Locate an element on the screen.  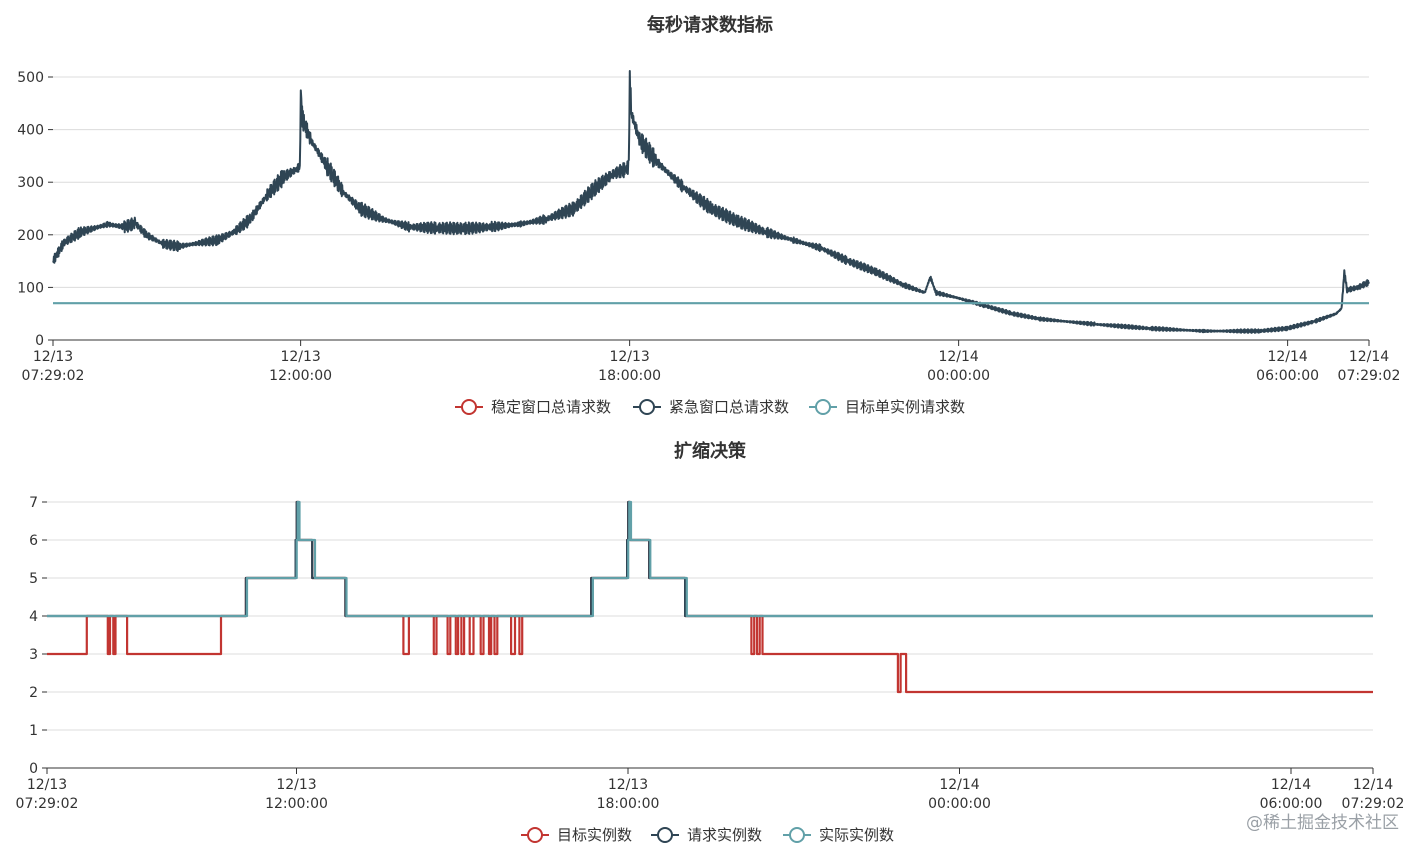
legend-label: 目标单实例请求数 is located at coordinates (905, 407).